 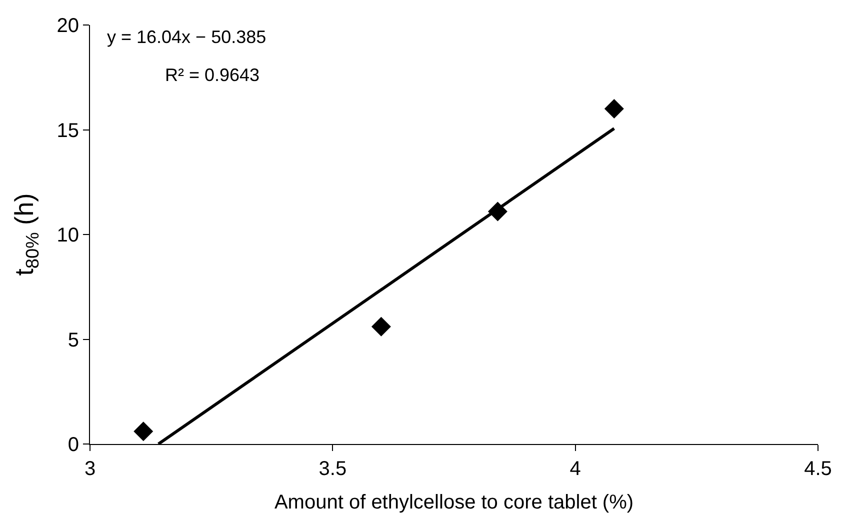 What do you see at coordinates (90, 469) in the screenshot?
I see `x-tick-label: 3` at bounding box center [90, 469].